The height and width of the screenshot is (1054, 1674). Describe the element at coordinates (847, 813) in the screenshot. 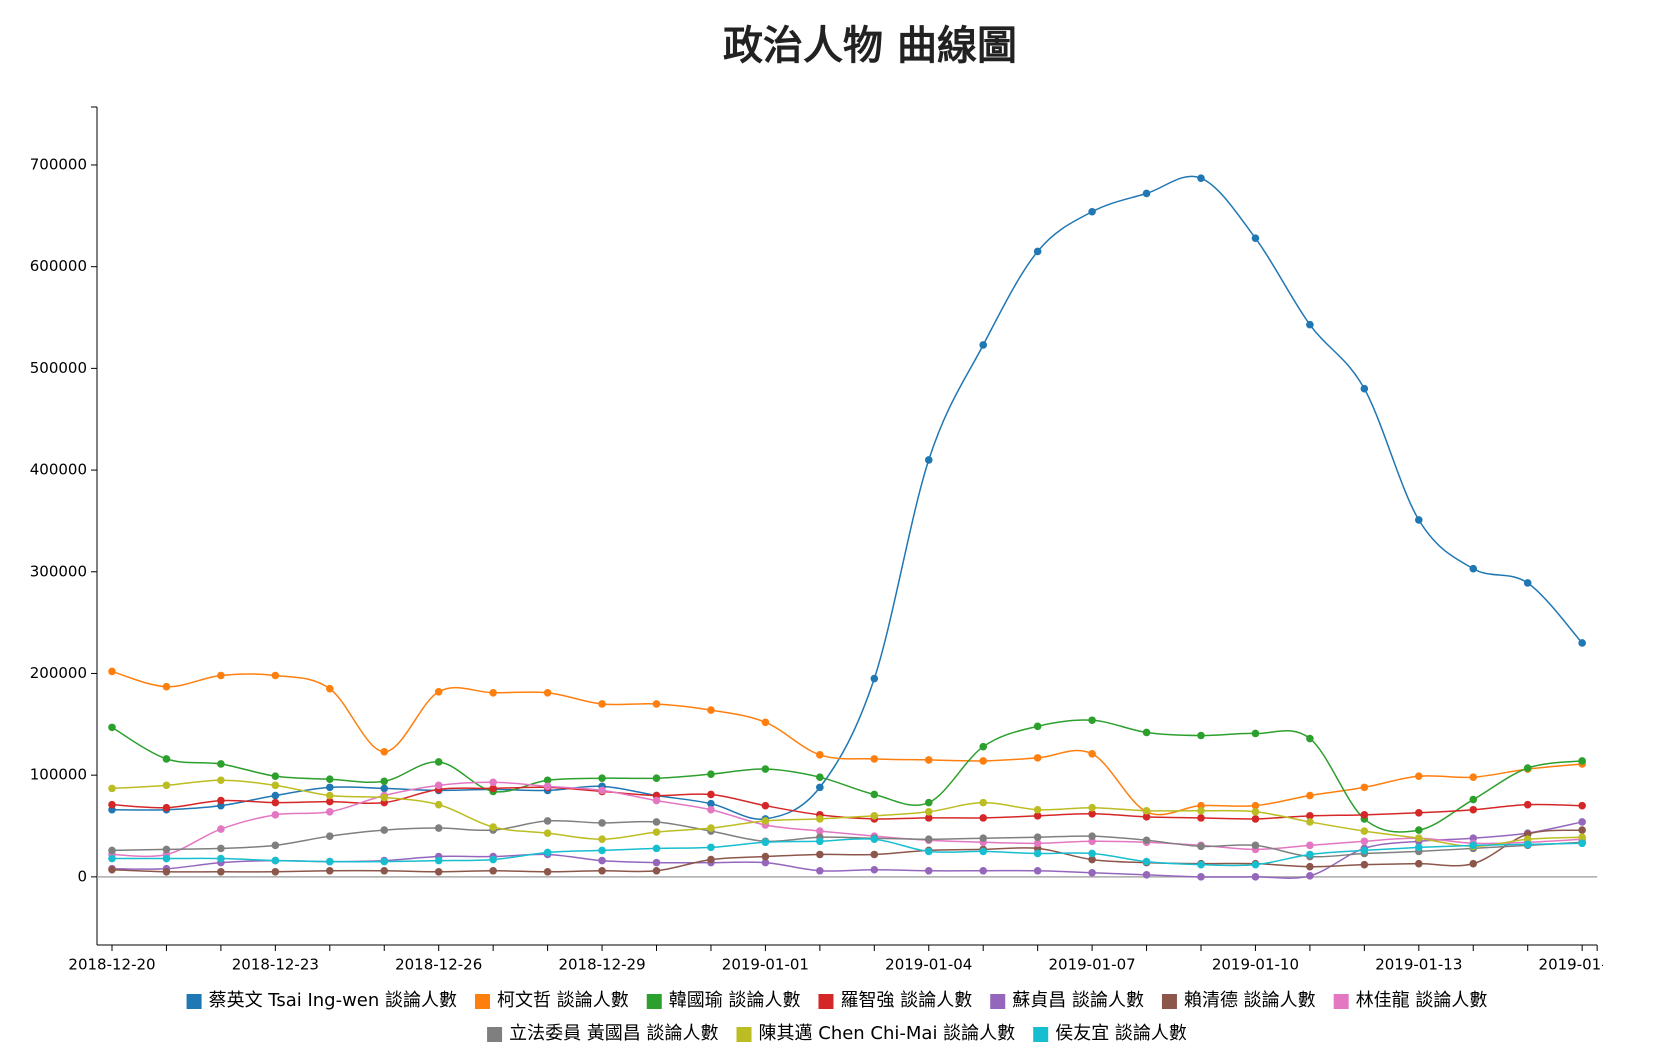

I see `series-line` at that location.